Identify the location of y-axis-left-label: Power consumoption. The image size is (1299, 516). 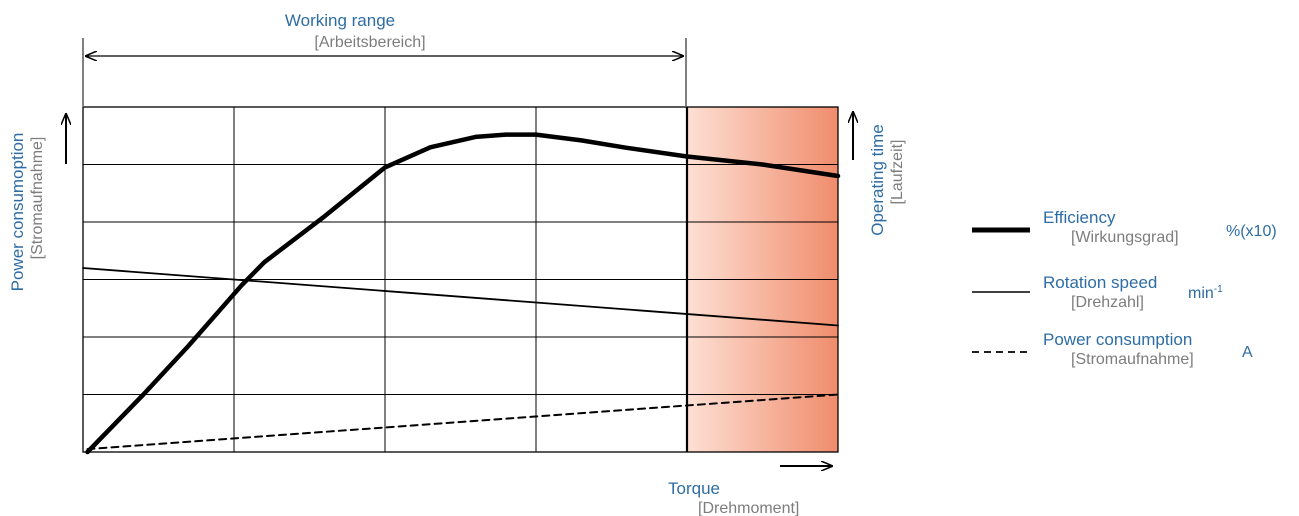
(17, 212).